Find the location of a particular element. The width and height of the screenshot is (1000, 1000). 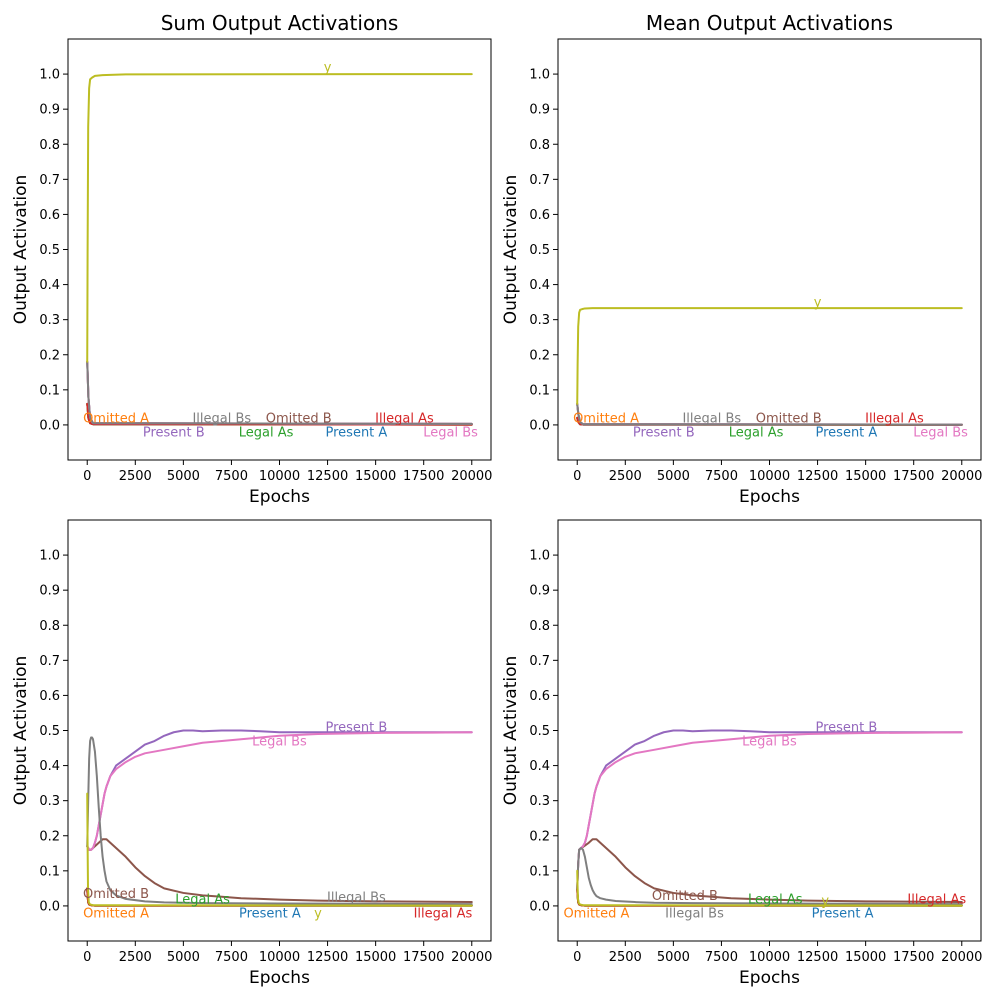

series-line-legal-bs is located at coordinates (769, 810).